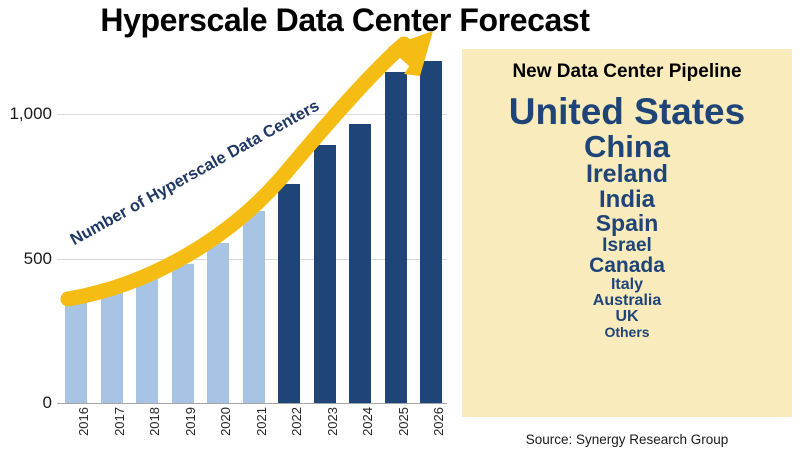 This screenshot has width=800, height=459. I want to click on x-axis-tick-label: 2022, so click(296, 421).